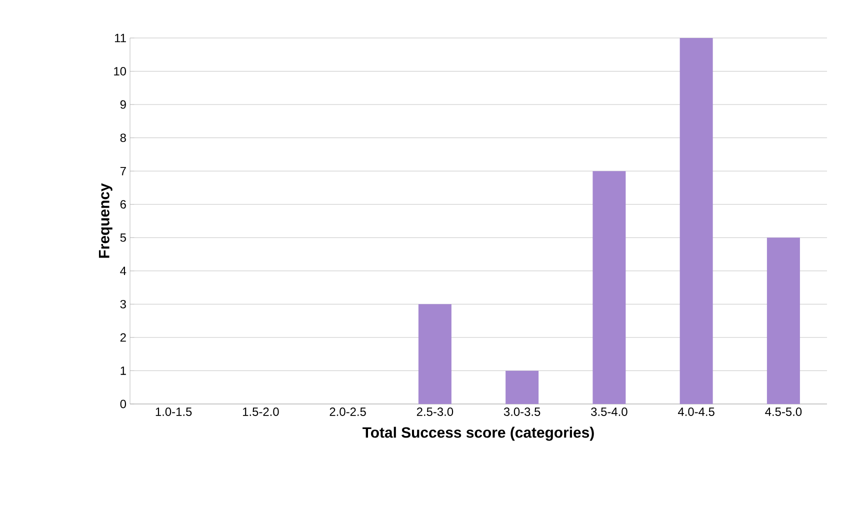 This screenshot has height=509, width=842. What do you see at coordinates (120, 71) in the screenshot?
I see `y-tick-label: 10` at bounding box center [120, 71].